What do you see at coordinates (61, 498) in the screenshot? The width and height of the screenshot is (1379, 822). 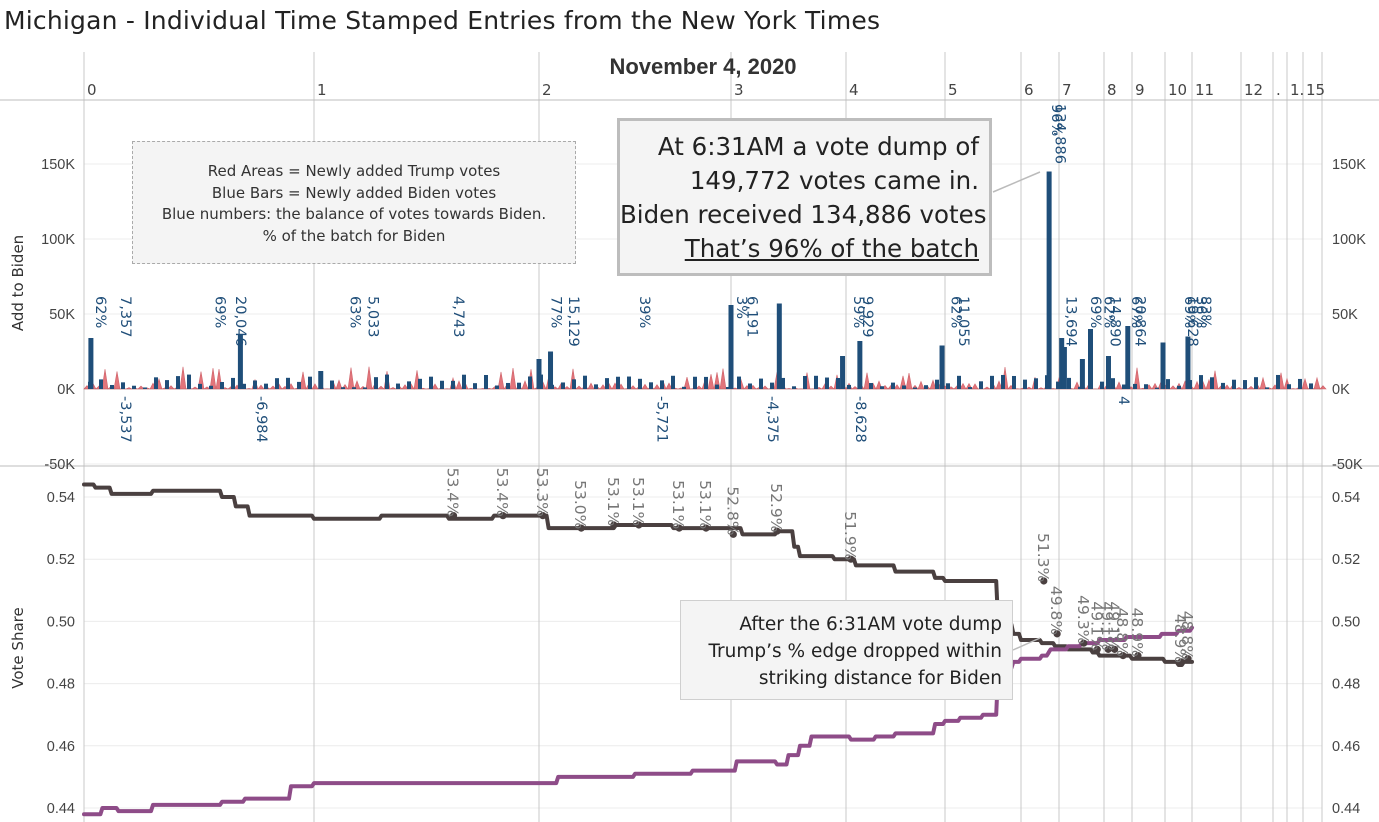 I see `line-ytick-left-0: 0.54` at bounding box center [61, 498].